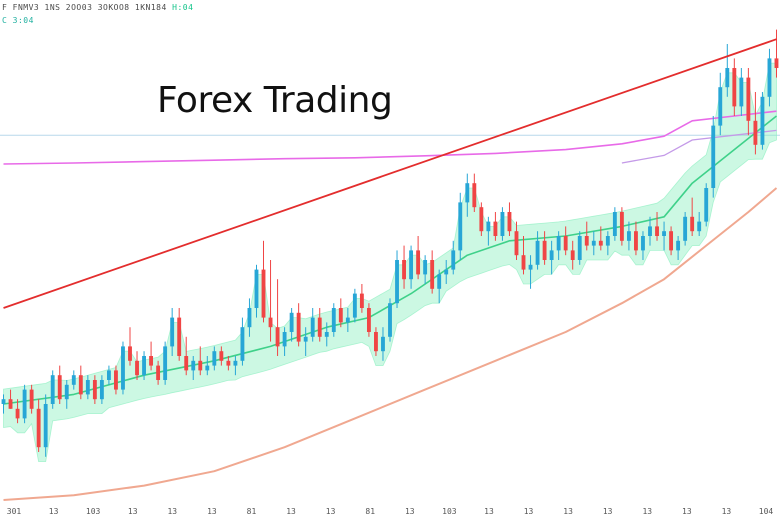  I want to click on slow-average-line, so click(390, 137).